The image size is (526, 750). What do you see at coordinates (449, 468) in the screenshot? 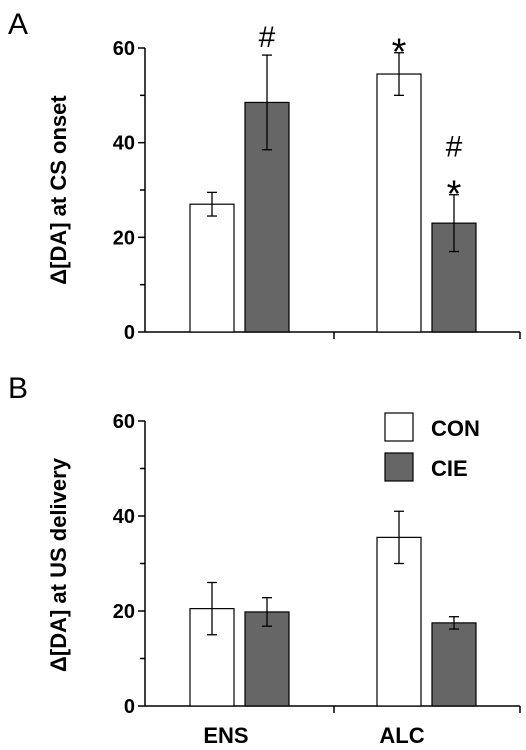
I see `legend-label-cie: CIE` at bounding box center [449, 468].